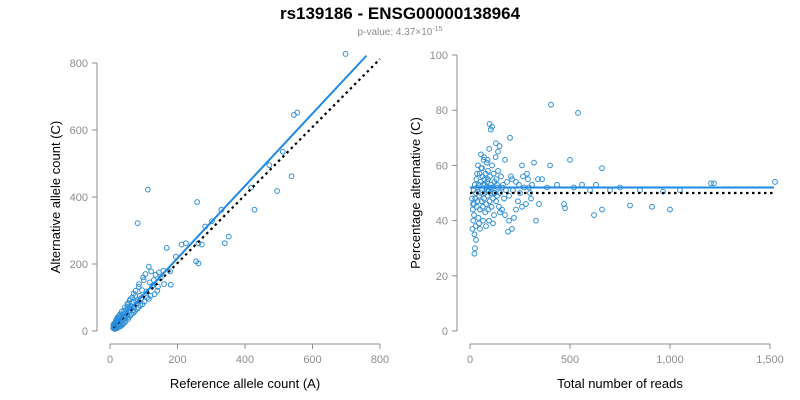  Describe the element at coordinates (312, 360) in the screenshot. I see `x-tick-label: 600` at that location.